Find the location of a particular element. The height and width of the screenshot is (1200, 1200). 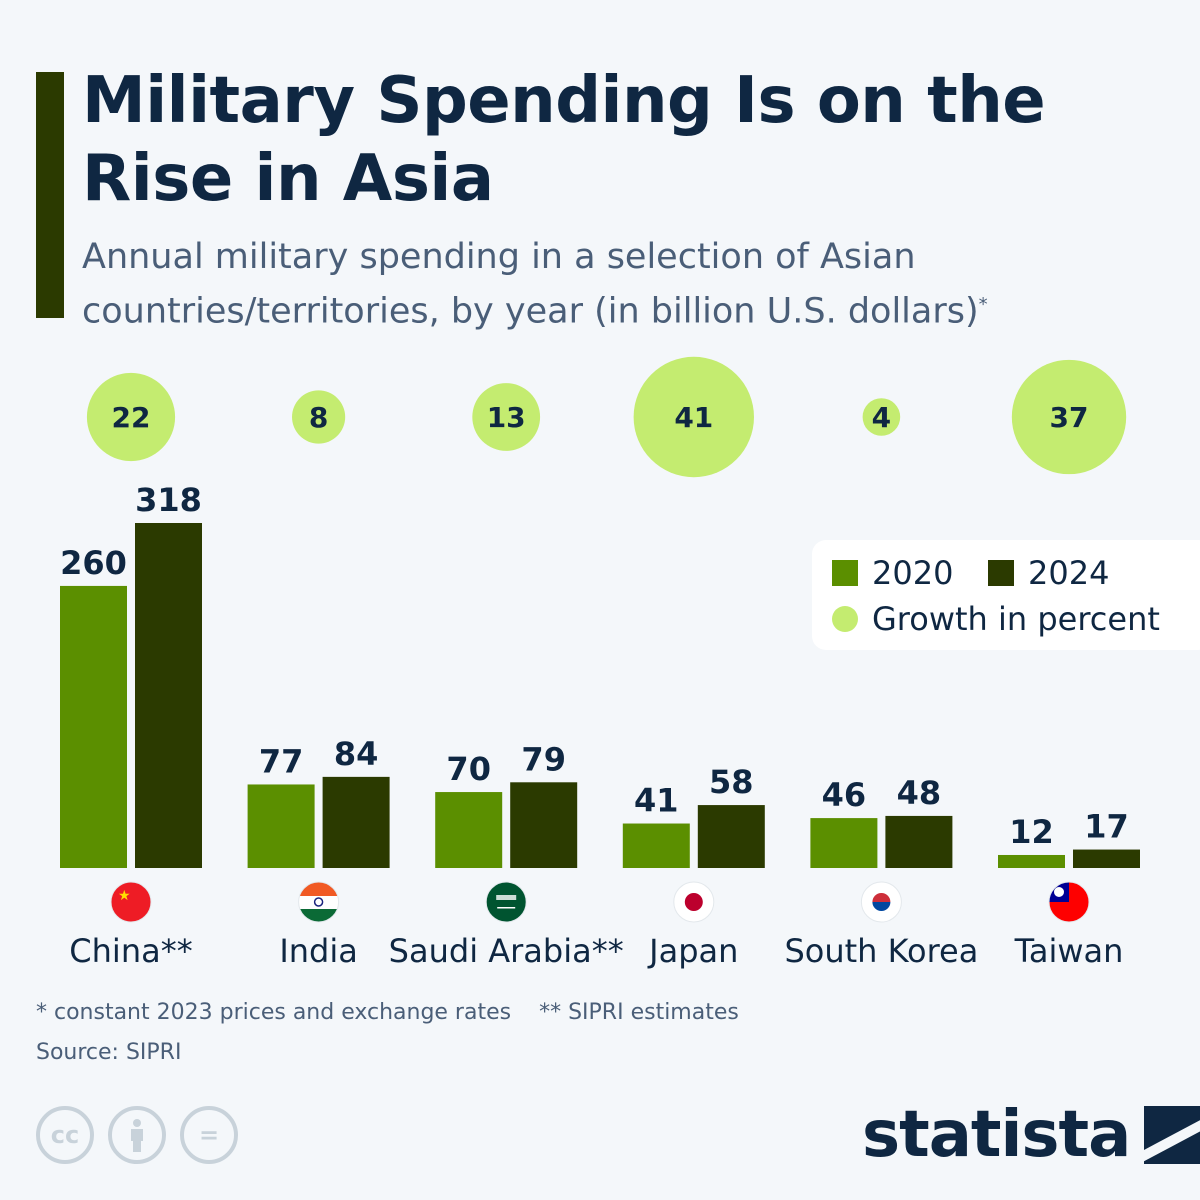

attribution-icon is located at coordinates (137, 1135).